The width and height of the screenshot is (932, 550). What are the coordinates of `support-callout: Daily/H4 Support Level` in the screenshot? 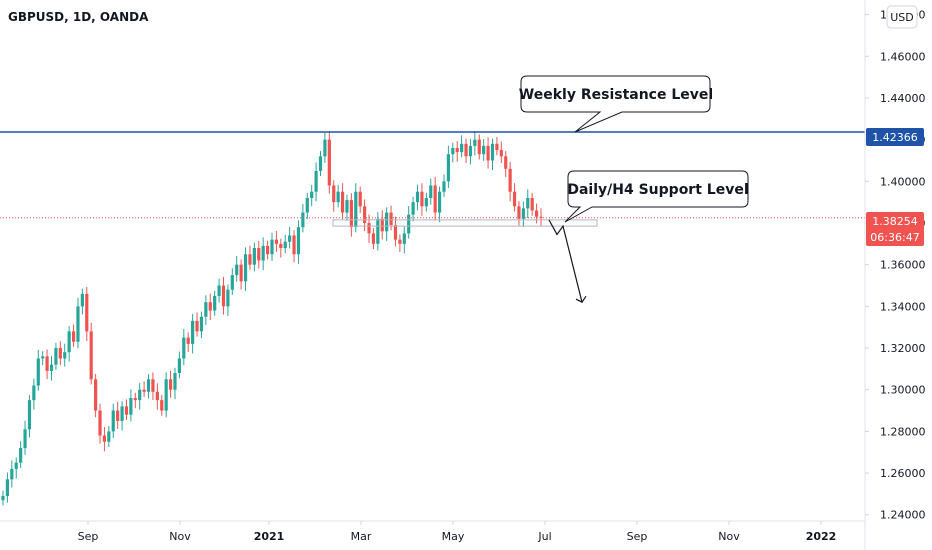 It's located at (656, 196).